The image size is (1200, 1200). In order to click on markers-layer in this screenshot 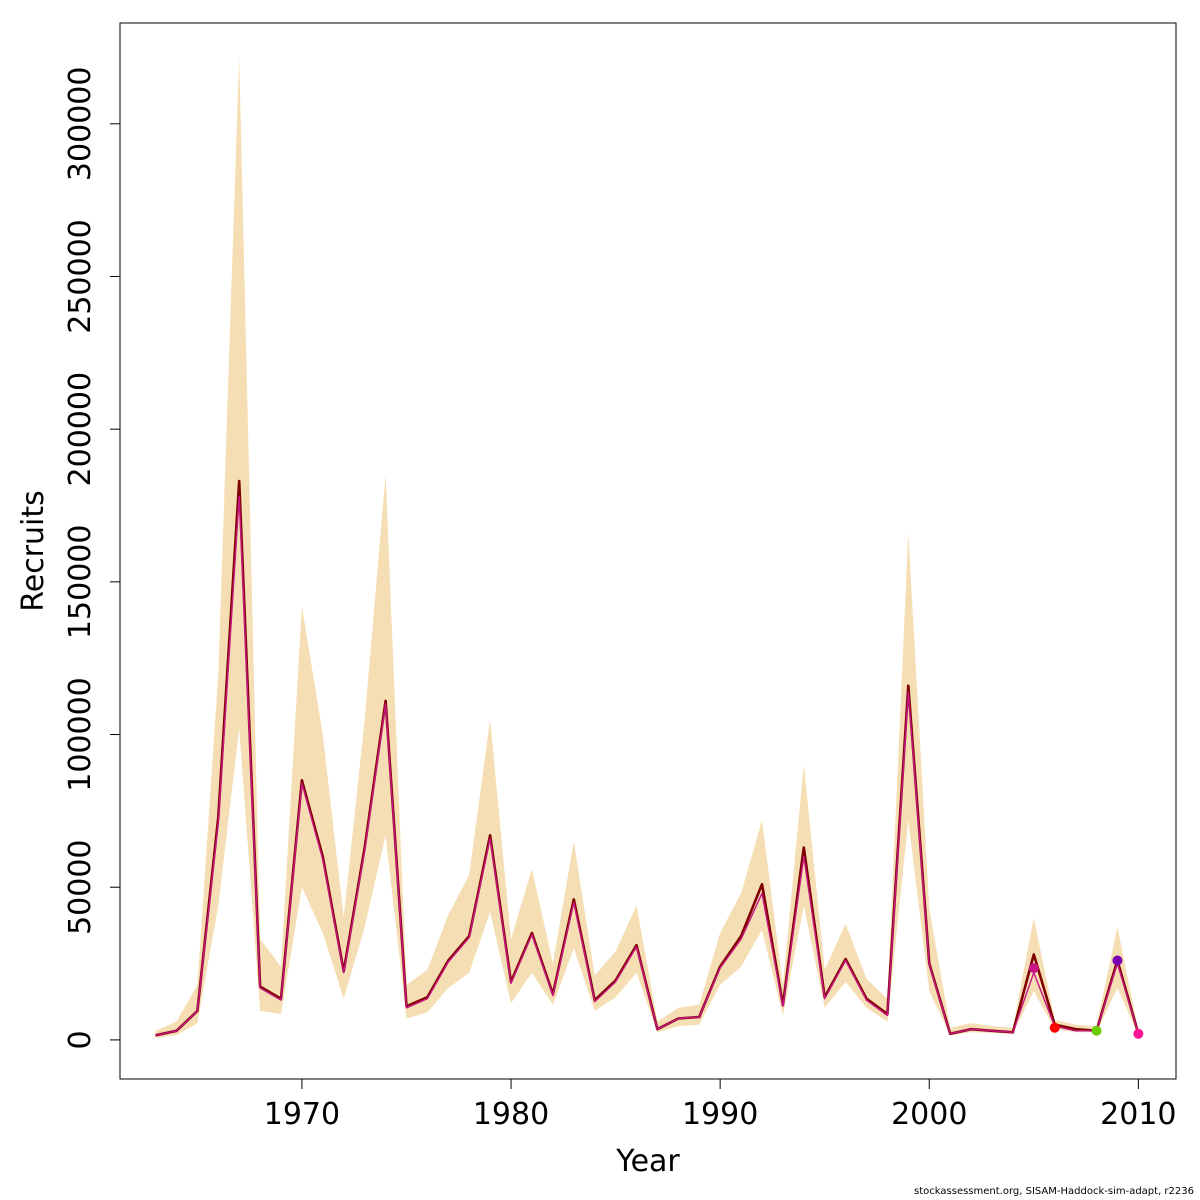, I will do `click(1086, 997)`.